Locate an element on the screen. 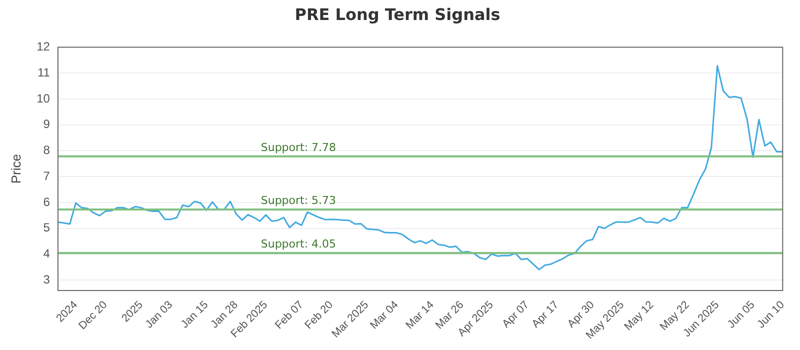 The image size is (800, 350). y-tick-label: 9 is located at coordinates (46, 124).